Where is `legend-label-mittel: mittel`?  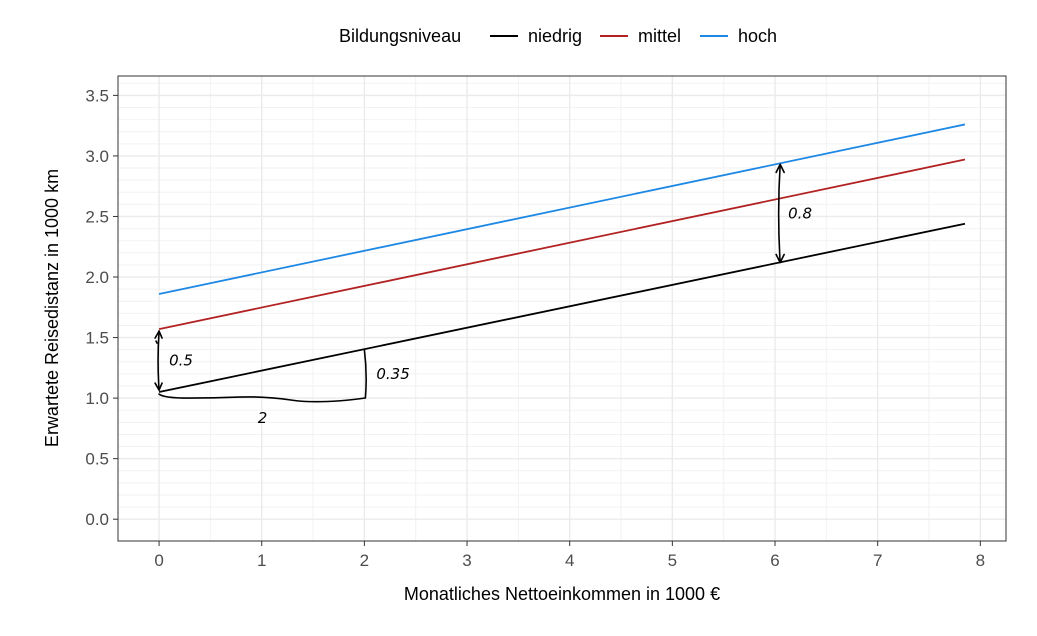 legend-label-mittel: mittel is located at coordinates (659, 36).